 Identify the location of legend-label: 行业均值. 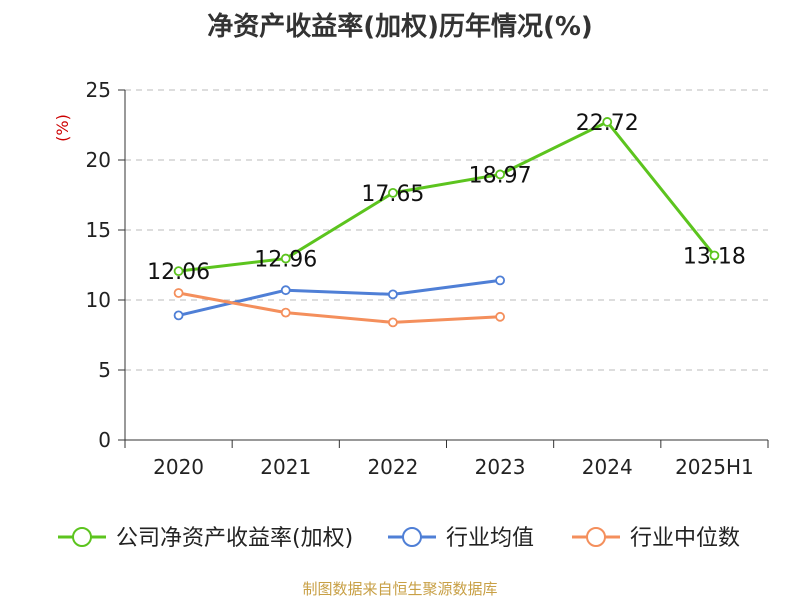
(490, 538).